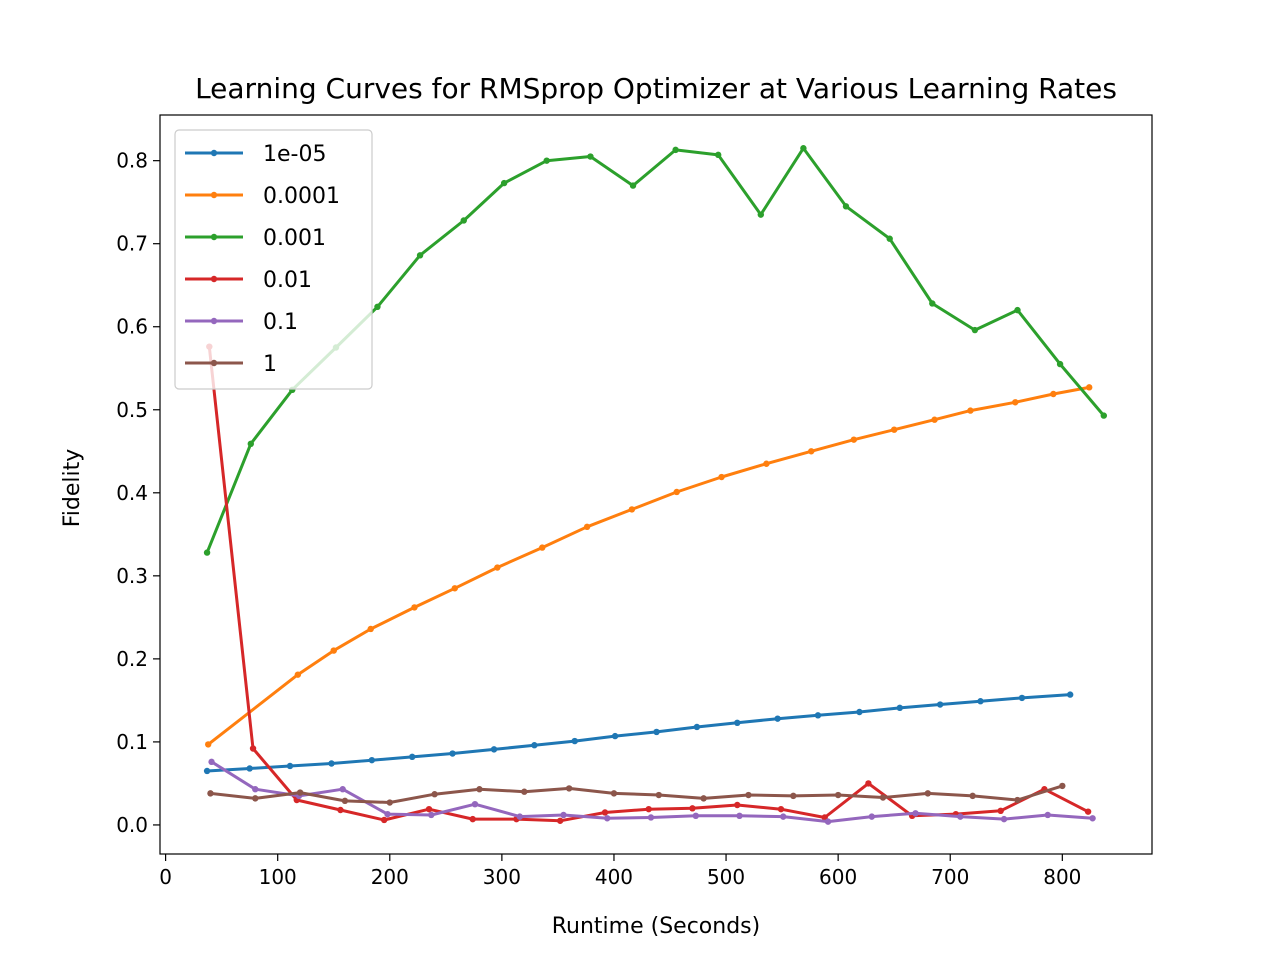  Describe the element at coordinates (278, 877) in the screenshot. I see `x-tick-label: 100` at that location.